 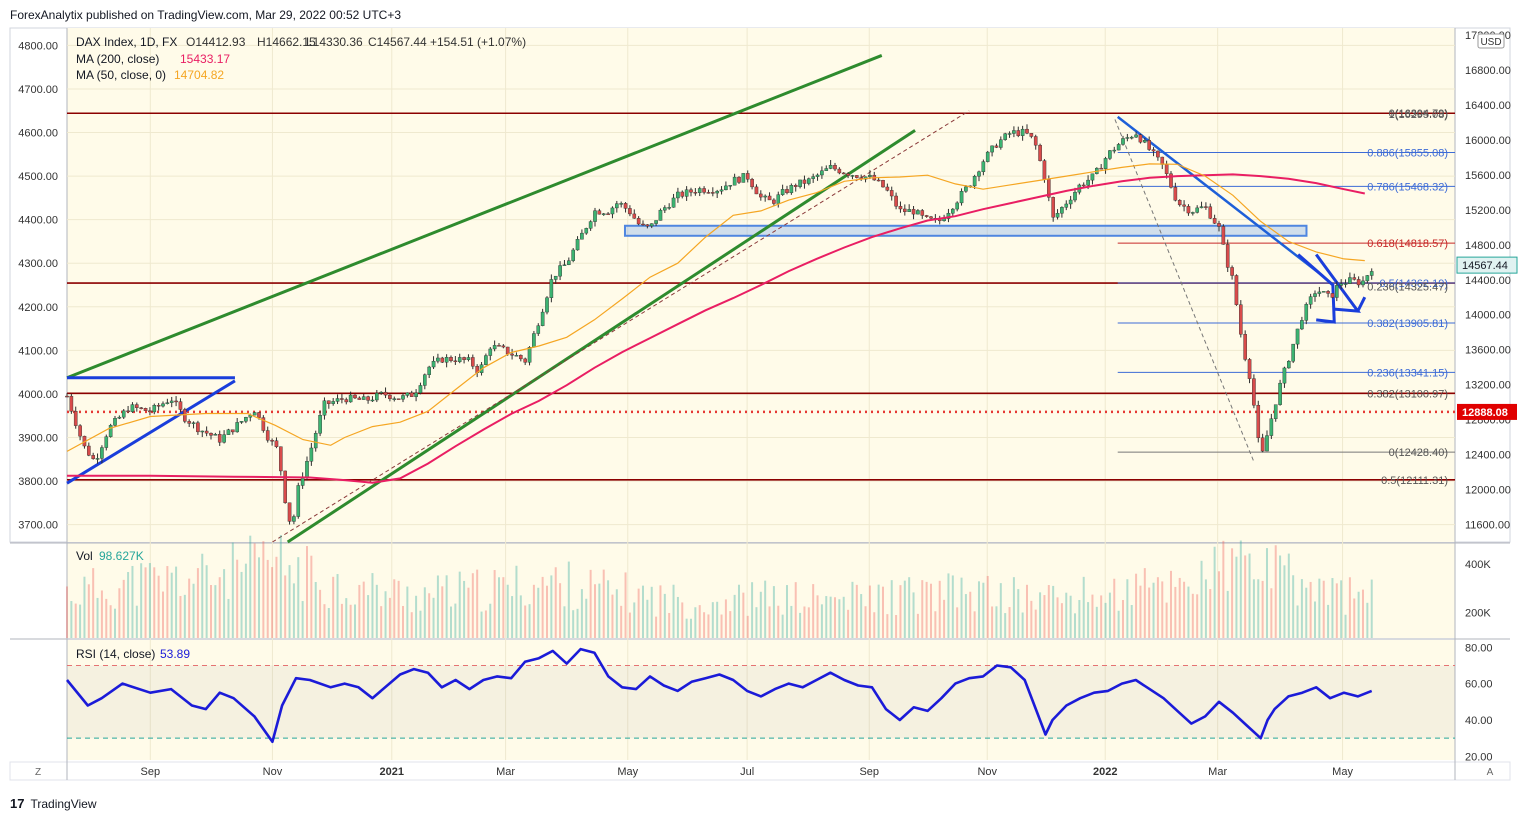 What do you see at coordinates (1488, 351) in the screenshot?
I see `right-axis-tick: 13600.00` at bounding box center [1488, 351].